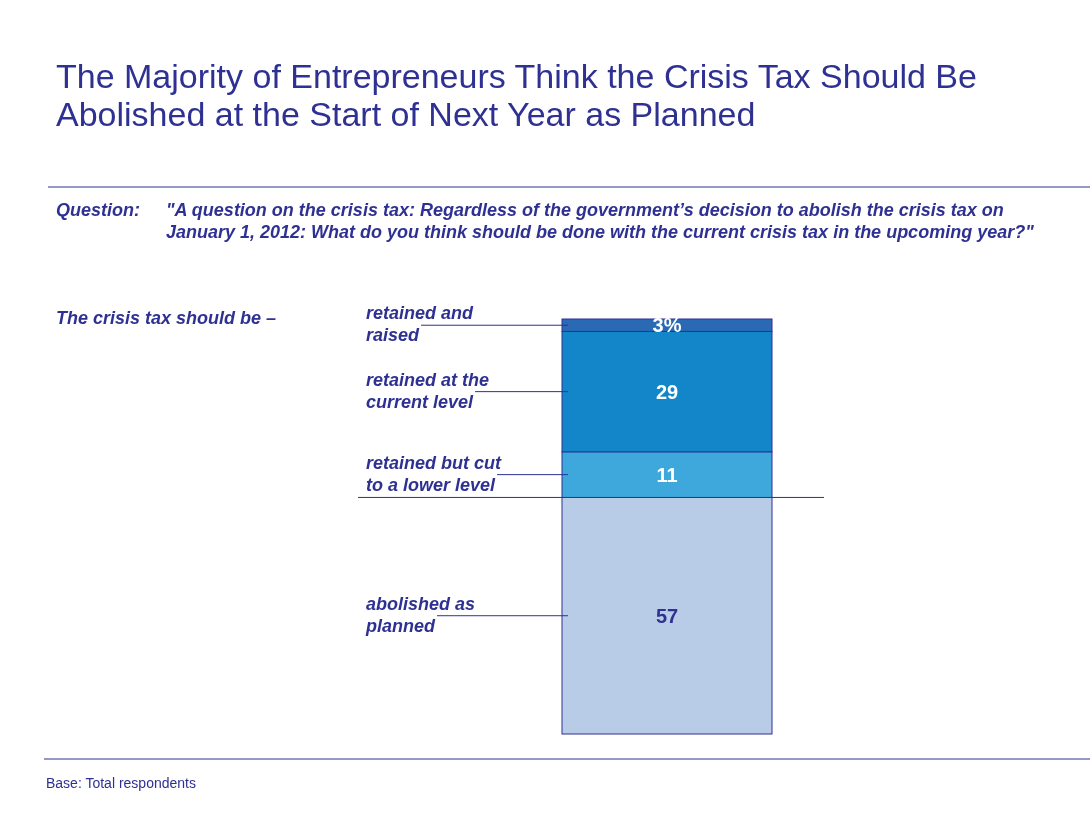  What do you see at coordinates (428, 390) in the screenshot?
I see `text: retained at the current level` at bounding box center [428, 390].